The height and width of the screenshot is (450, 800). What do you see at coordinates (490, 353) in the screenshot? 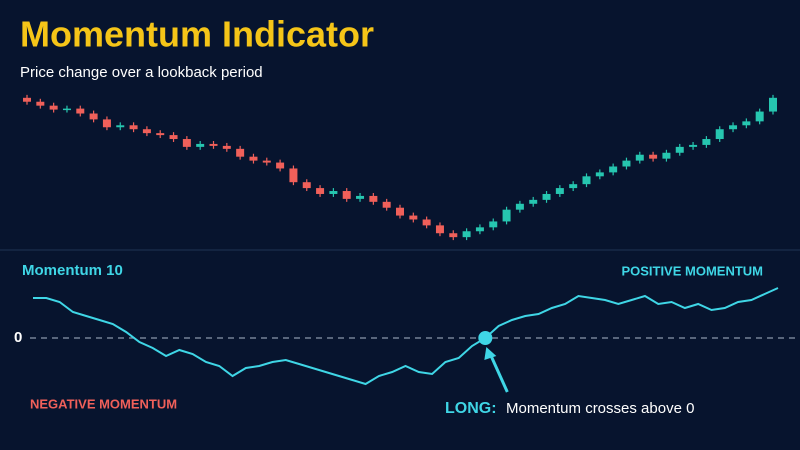
I see `signal-arrowhead` at bounding box center [490, 353].